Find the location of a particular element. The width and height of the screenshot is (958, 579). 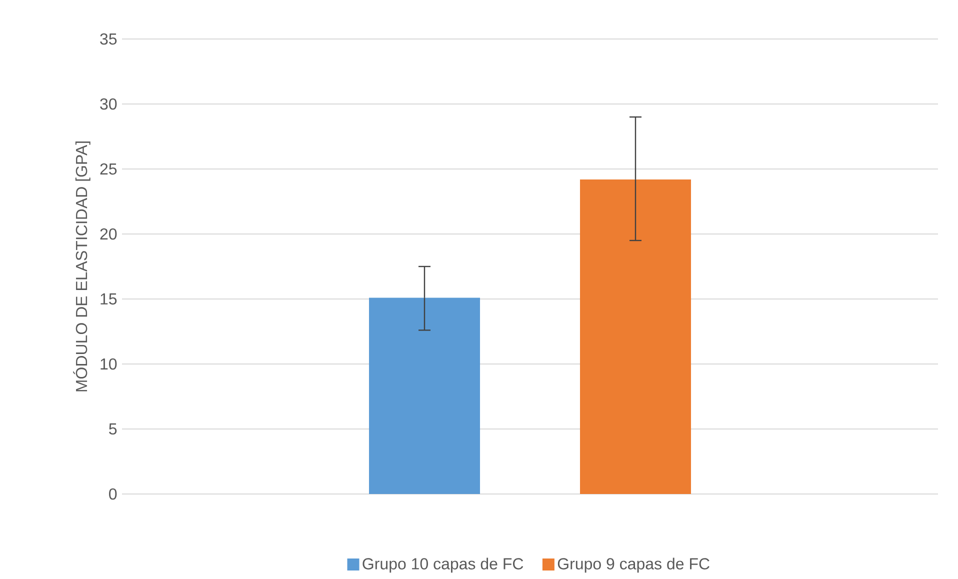

y-tick-label: 25 is located at coordinates (108, 169).